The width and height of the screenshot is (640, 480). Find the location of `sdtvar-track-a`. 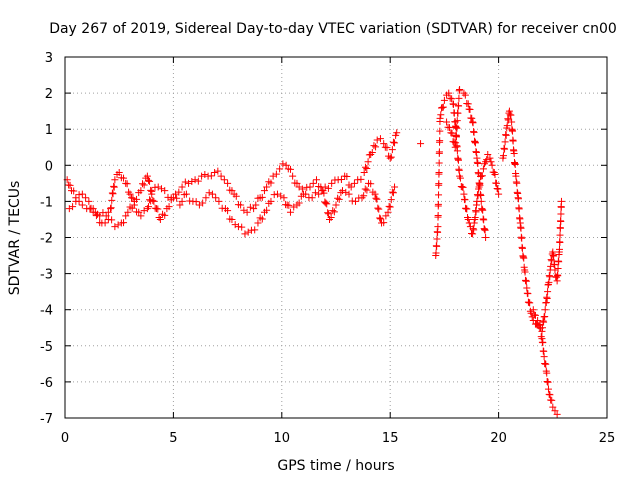

sdtvar-track-a is located at coordinates (232, 174).